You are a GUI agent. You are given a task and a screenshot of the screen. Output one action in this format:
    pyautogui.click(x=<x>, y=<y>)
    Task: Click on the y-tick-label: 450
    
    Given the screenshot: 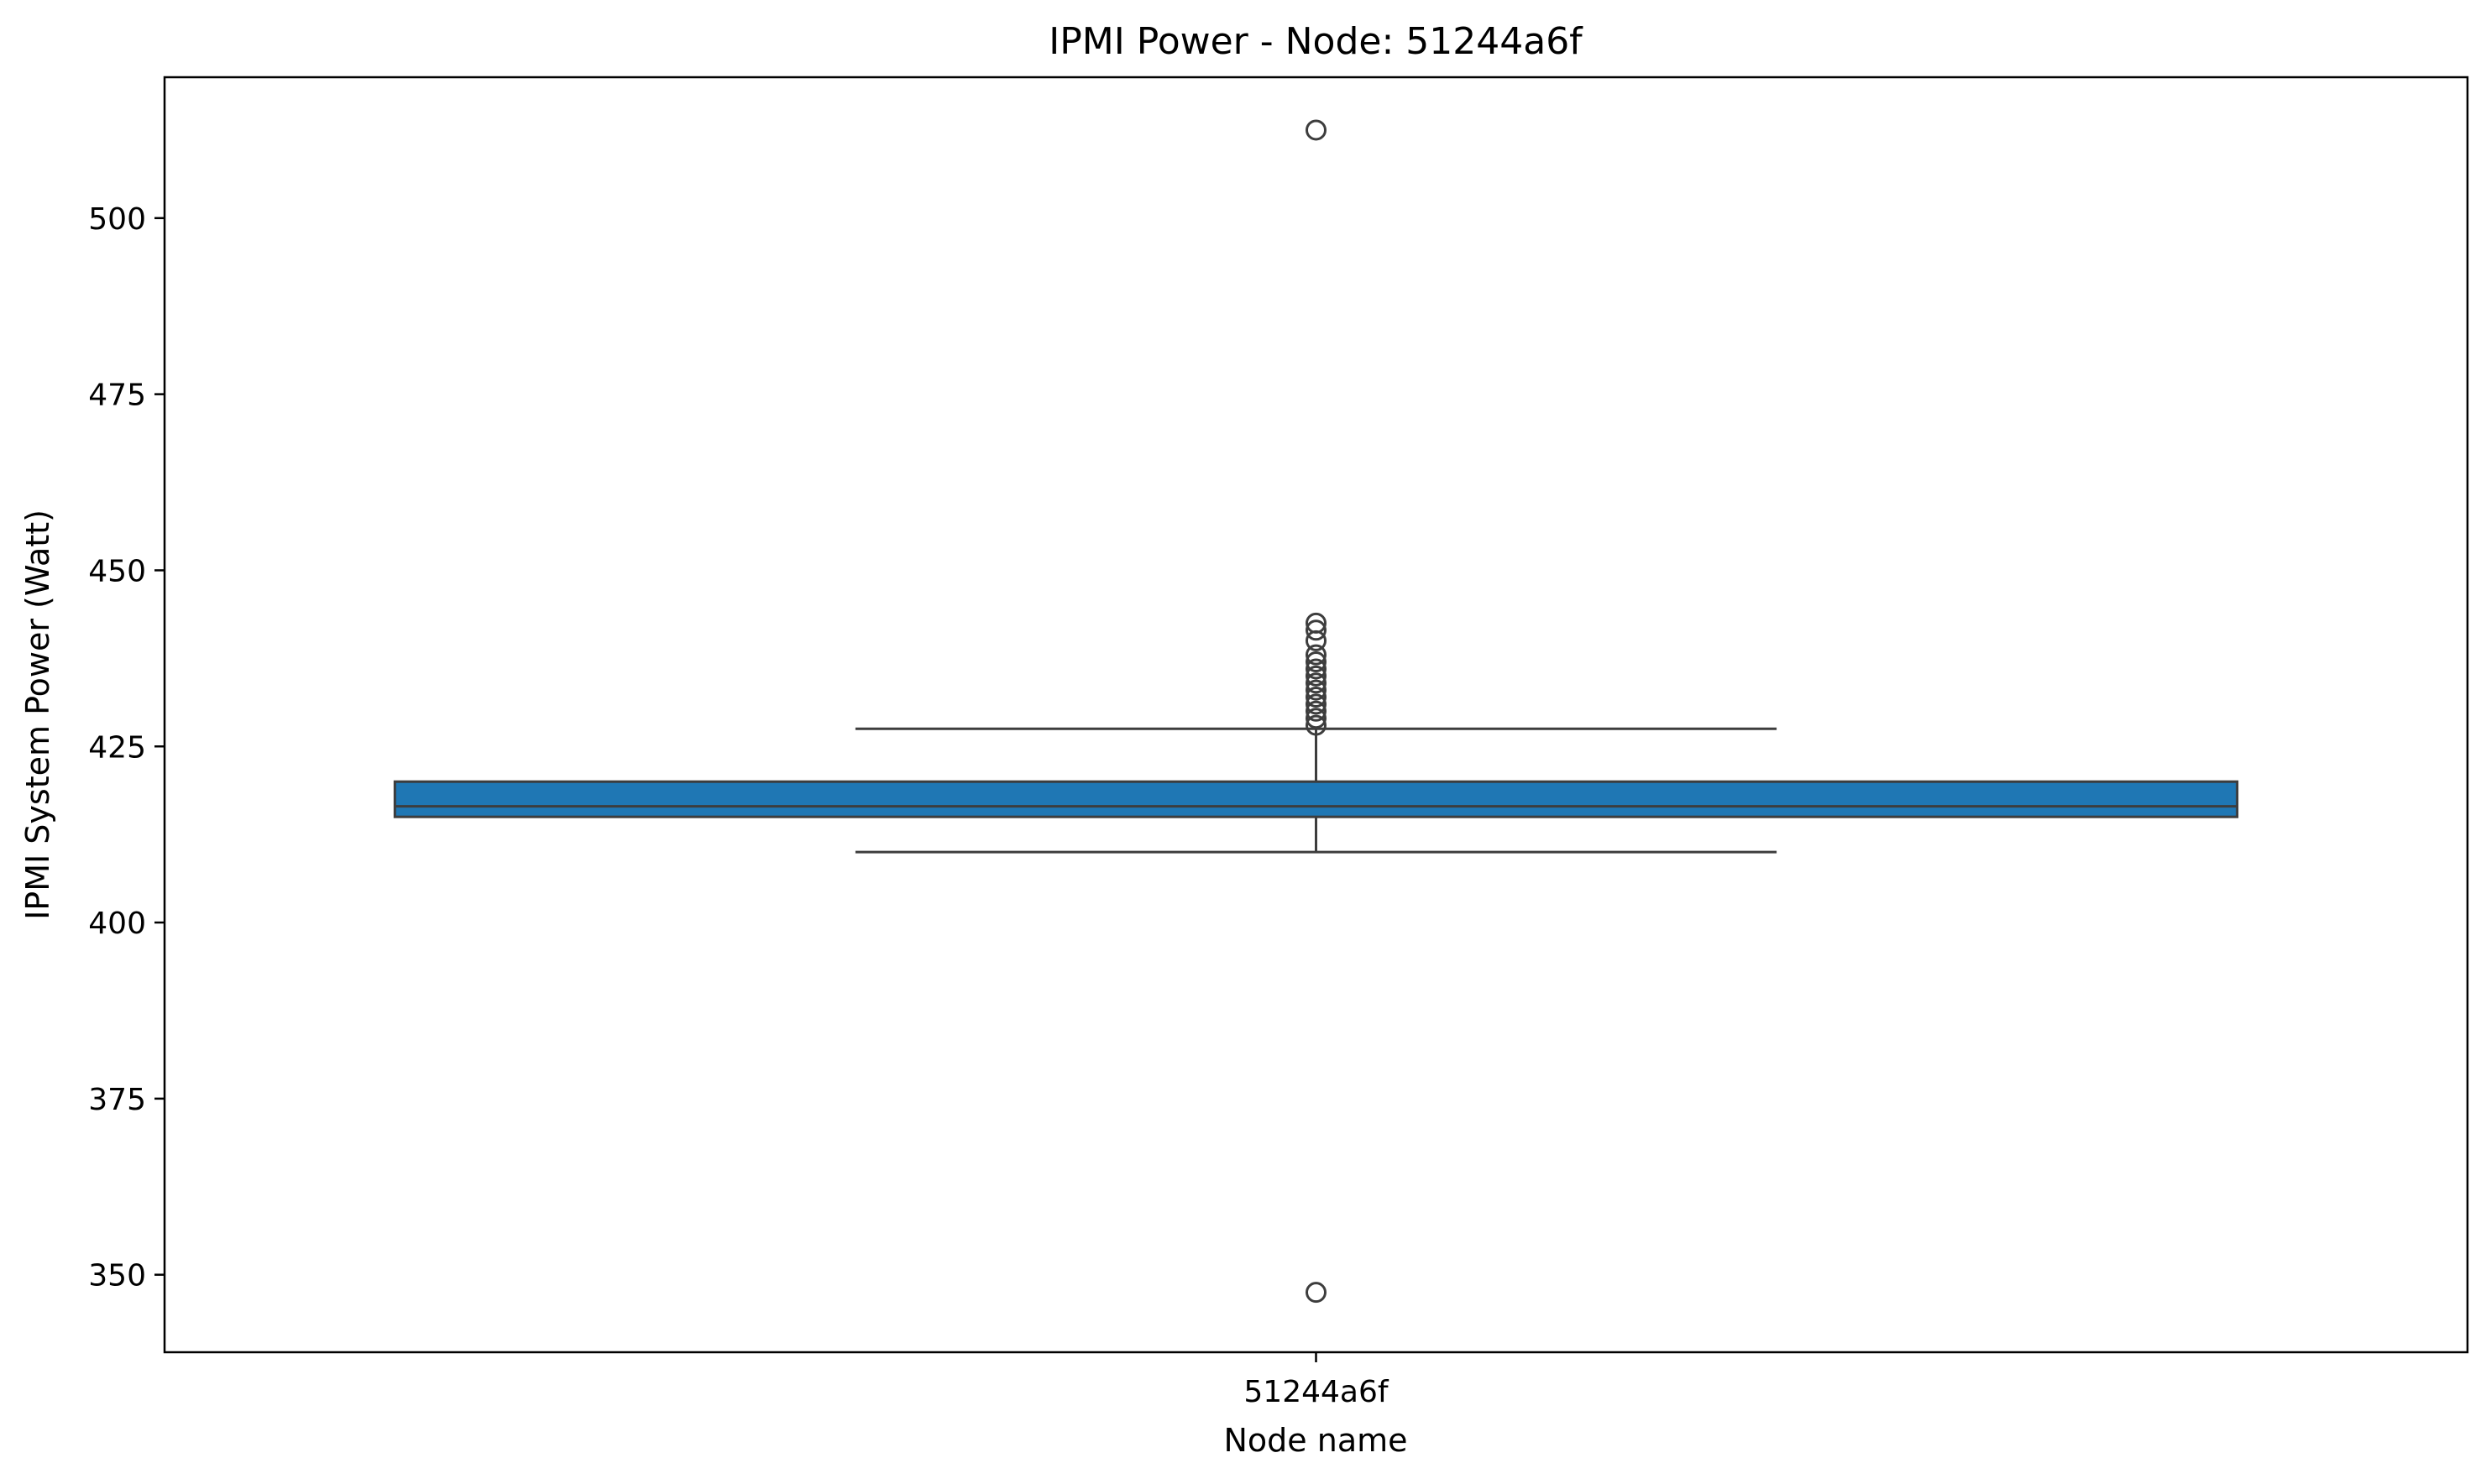 What is the action you would take?
    pyautogui.click(x=117, y=571)
    